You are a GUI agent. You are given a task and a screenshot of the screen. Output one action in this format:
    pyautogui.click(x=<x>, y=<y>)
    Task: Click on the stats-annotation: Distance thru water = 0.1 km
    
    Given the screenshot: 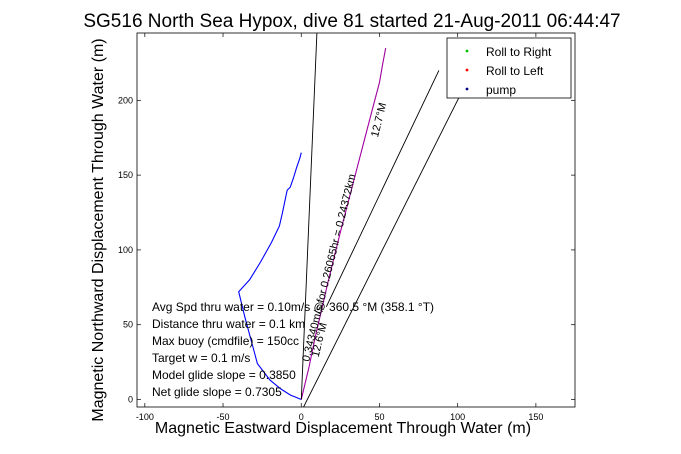 What is the action you would take?
    pyautogui.click(x=228, y=324)
    